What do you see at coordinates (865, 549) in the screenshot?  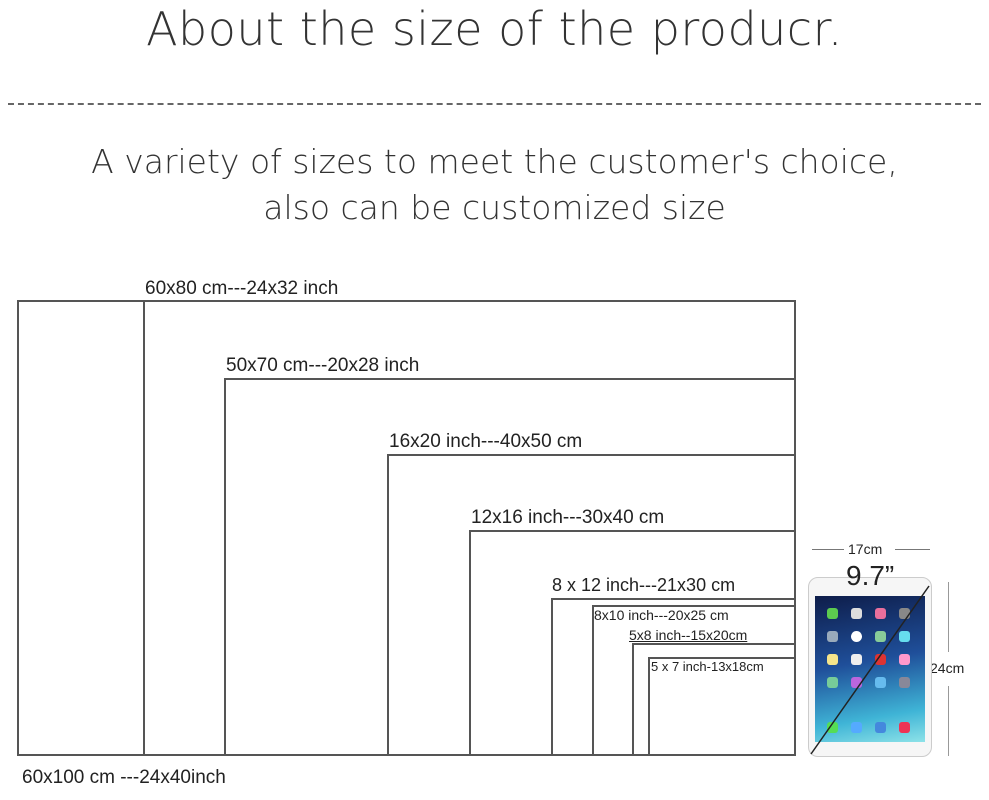 I see `width-label: 17cm` at bounding box center [865, 549].